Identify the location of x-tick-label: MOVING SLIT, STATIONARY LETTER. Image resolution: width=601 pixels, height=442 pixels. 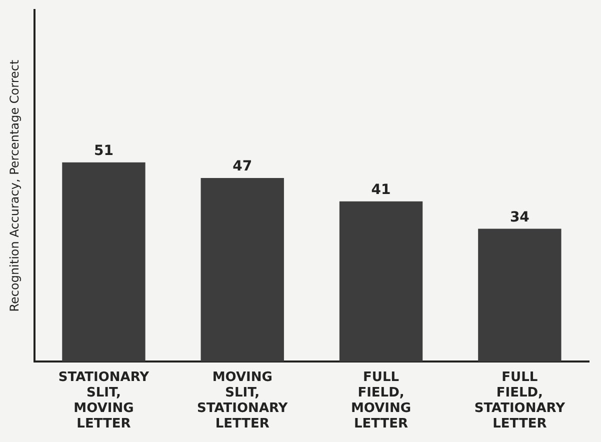
(242, 401).